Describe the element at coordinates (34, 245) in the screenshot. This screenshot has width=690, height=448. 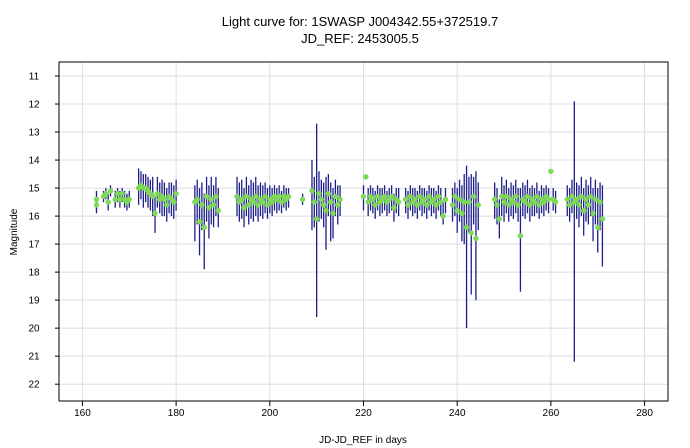
I see `y-tick-label: 17` at that location.